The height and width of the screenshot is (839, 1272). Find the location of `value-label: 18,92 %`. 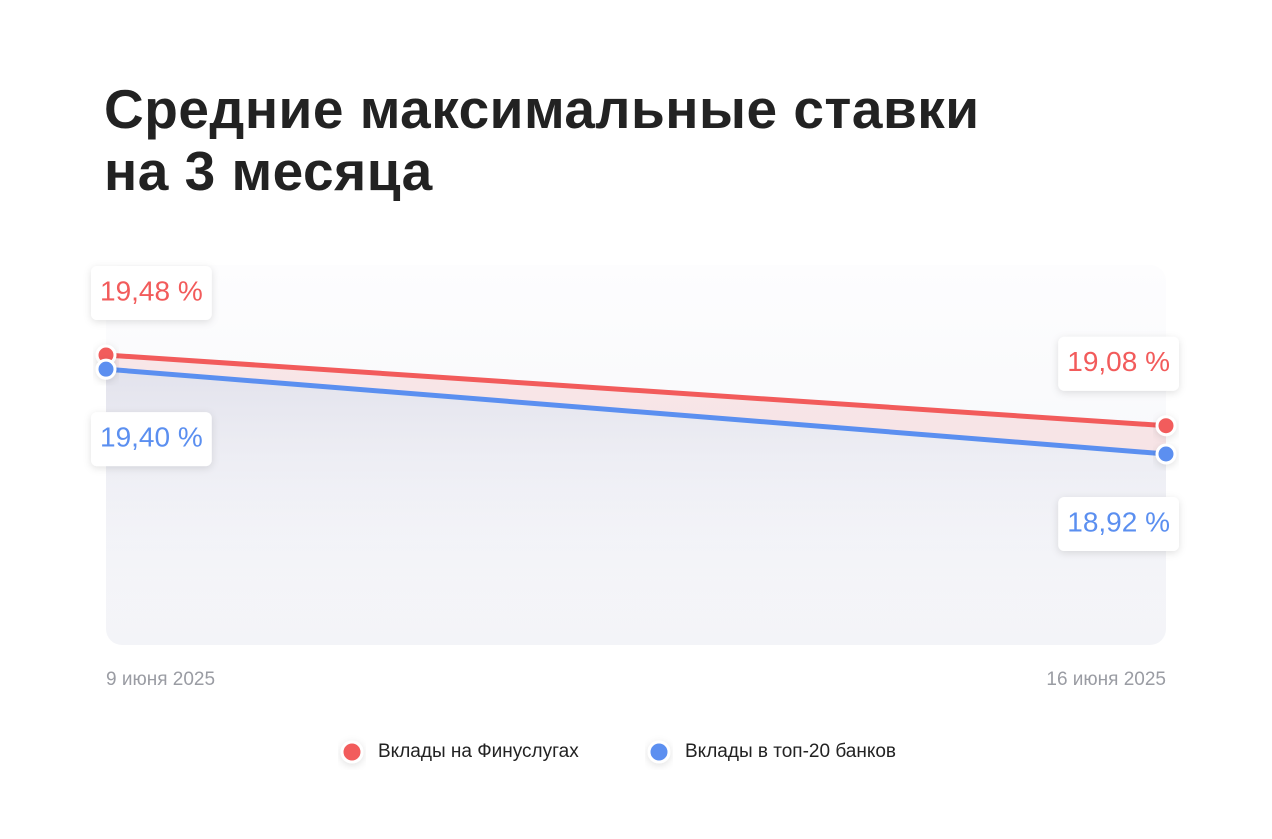

value-label: 18,92 % is located at coordinates (1118, 521).